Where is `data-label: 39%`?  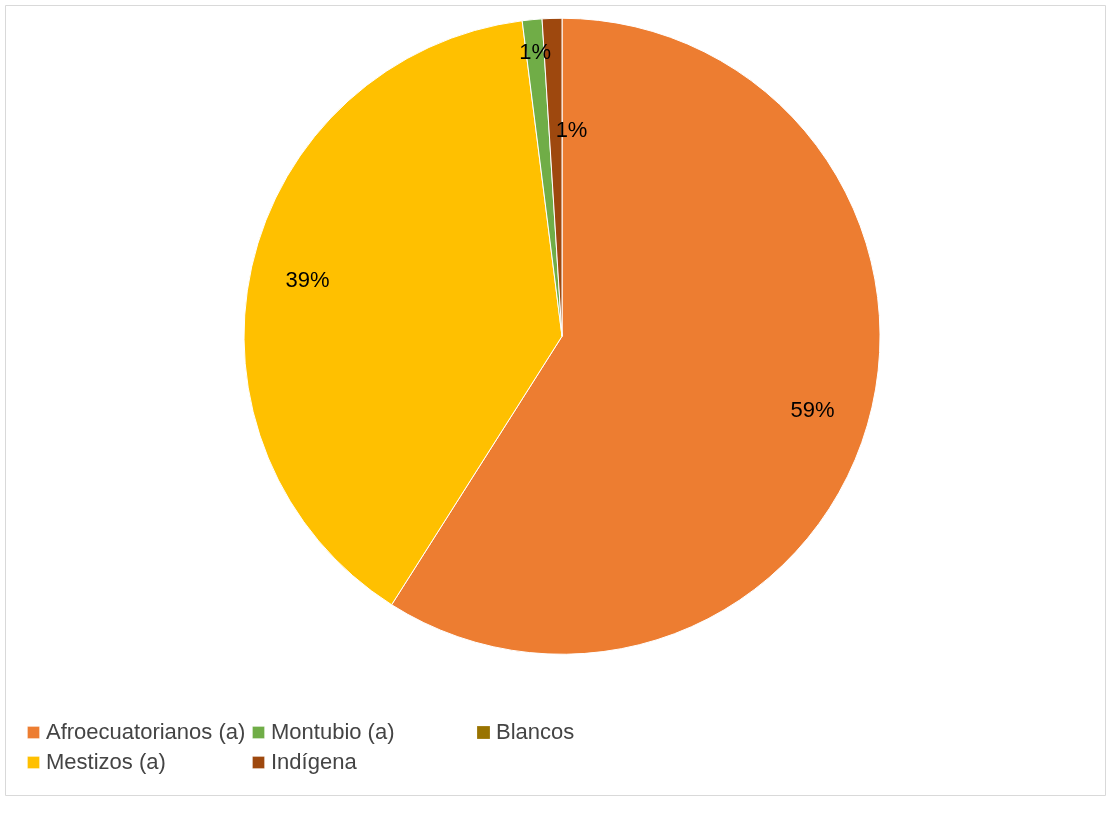
data-label: 39% is located at coordinates (307, 279).